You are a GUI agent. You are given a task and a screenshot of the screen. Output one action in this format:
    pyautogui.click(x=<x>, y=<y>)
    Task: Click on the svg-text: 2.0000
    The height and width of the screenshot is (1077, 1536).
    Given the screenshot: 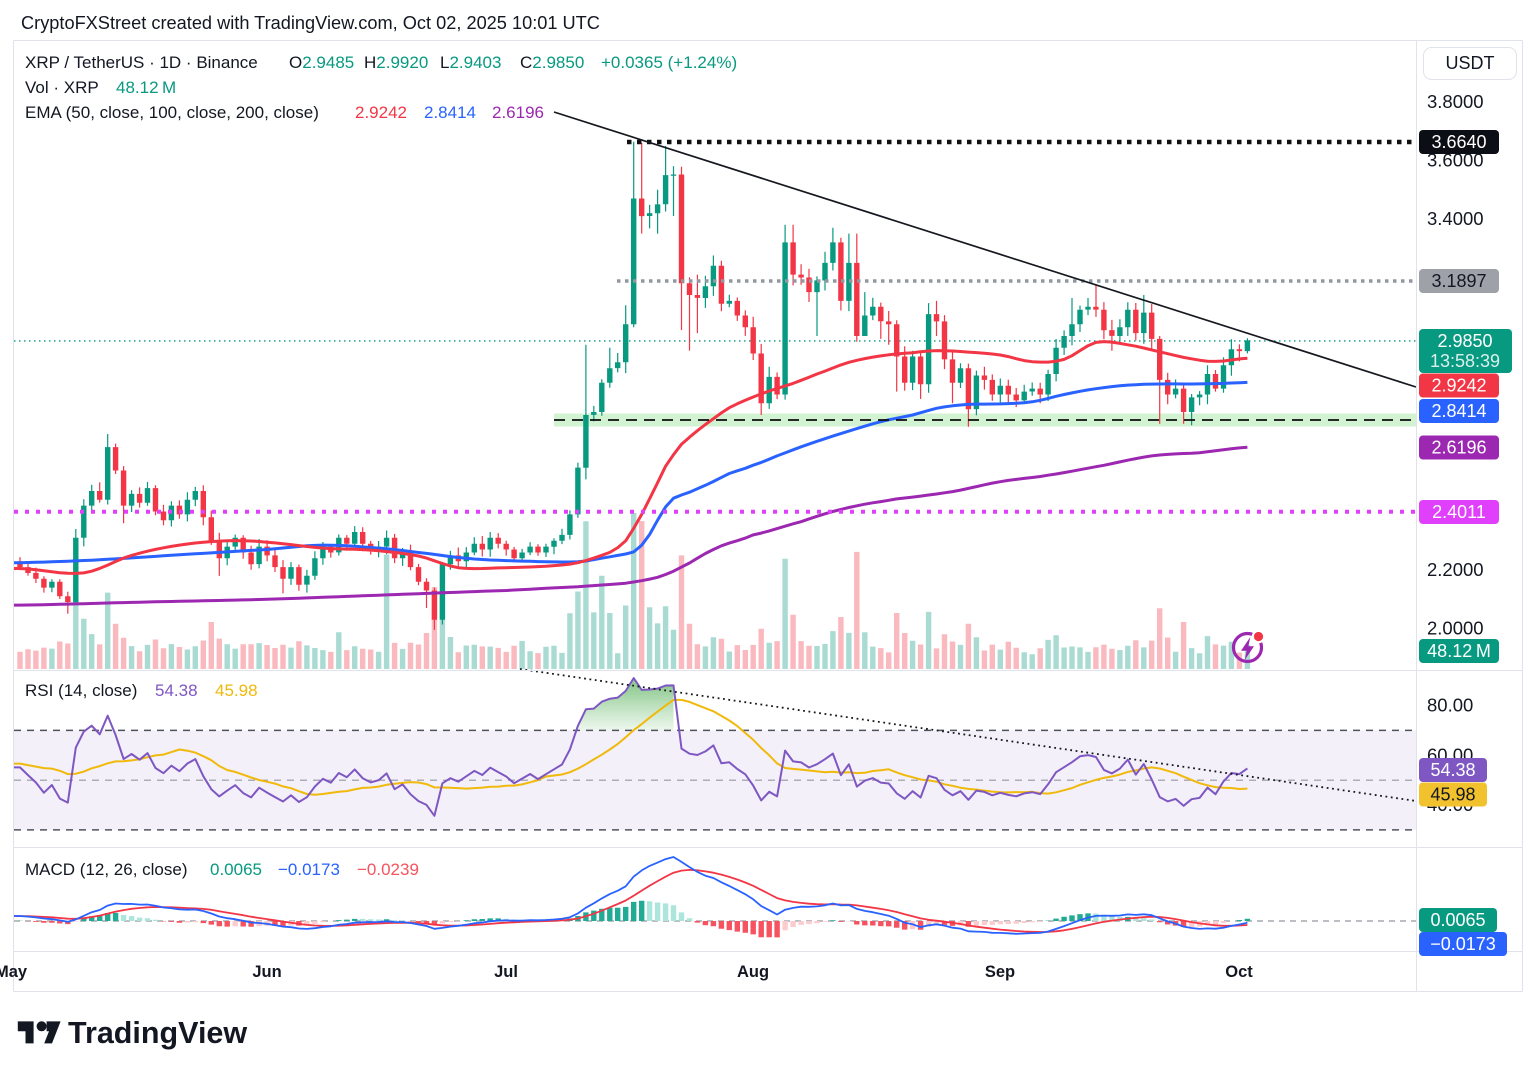 What is the action you would take?
    pyautogui.click(x=1455, y=628)
    